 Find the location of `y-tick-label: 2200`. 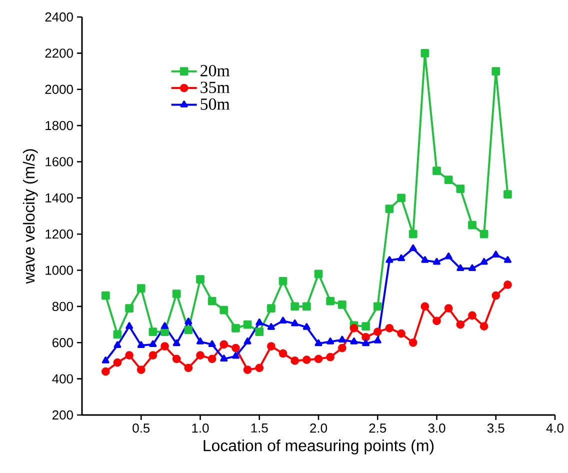

y-tick-label: 2200 is located at coordinates (59, 53).